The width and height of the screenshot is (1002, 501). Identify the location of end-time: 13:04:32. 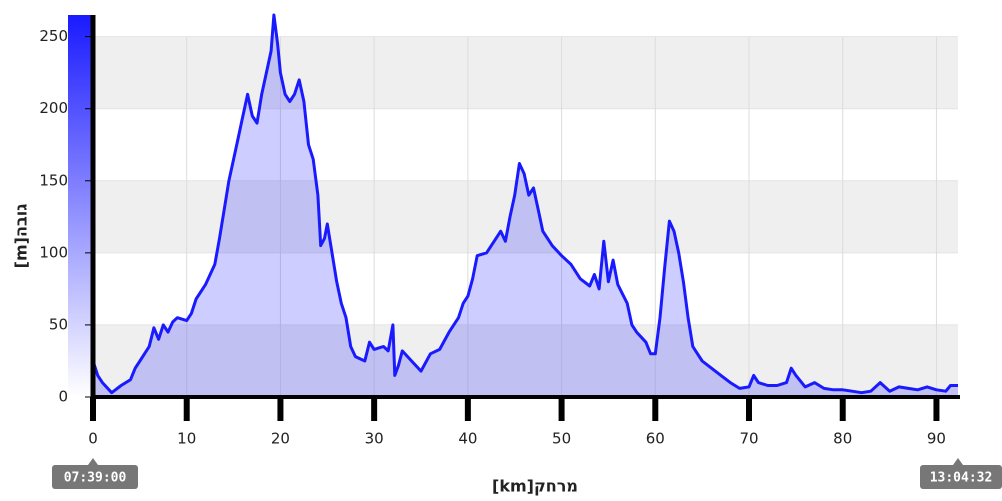
(961, 478).